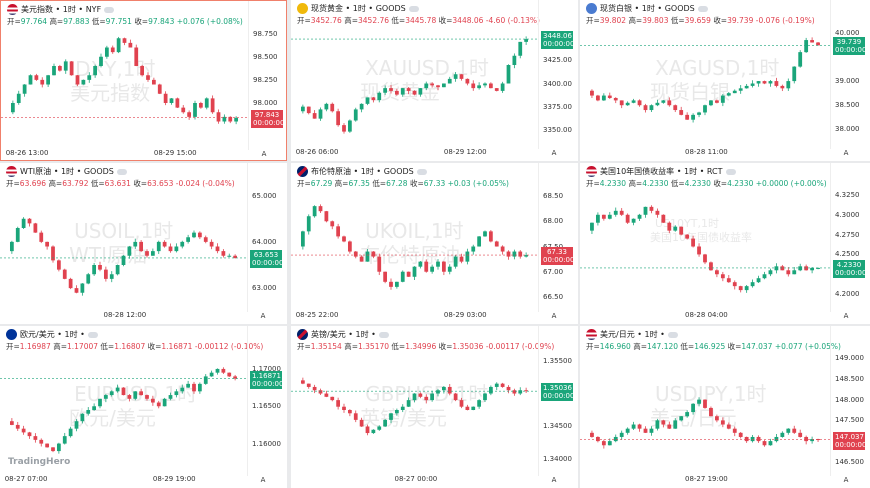  What do you see at coordinates (267, 401) in the screenshot?
I see `price-axis: 1.17000 1.16500 1.16000 1.16871 00:00:00` at bounding box center [267, 401].